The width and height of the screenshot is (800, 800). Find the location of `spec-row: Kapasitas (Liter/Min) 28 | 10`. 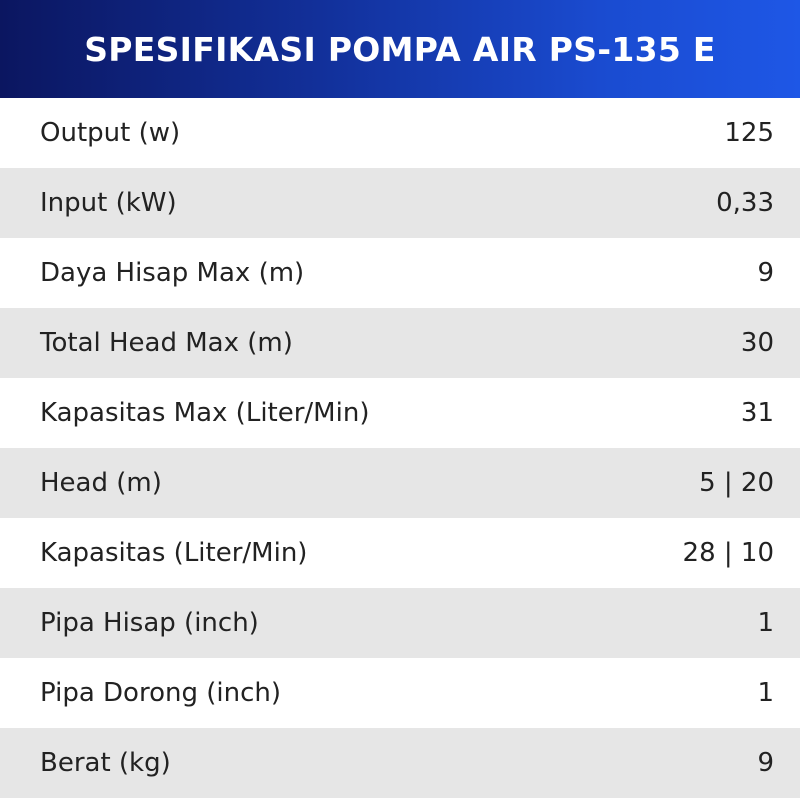

spec-row: Kapasitas (Liter/Min) 28 | 10 is located at coordinates (400, 553).